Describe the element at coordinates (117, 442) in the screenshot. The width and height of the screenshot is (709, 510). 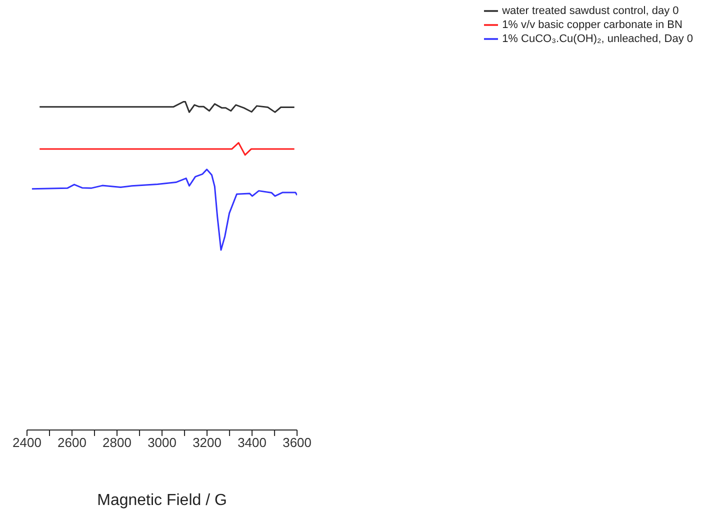
I see `x-tick-label: 2800` at that location.